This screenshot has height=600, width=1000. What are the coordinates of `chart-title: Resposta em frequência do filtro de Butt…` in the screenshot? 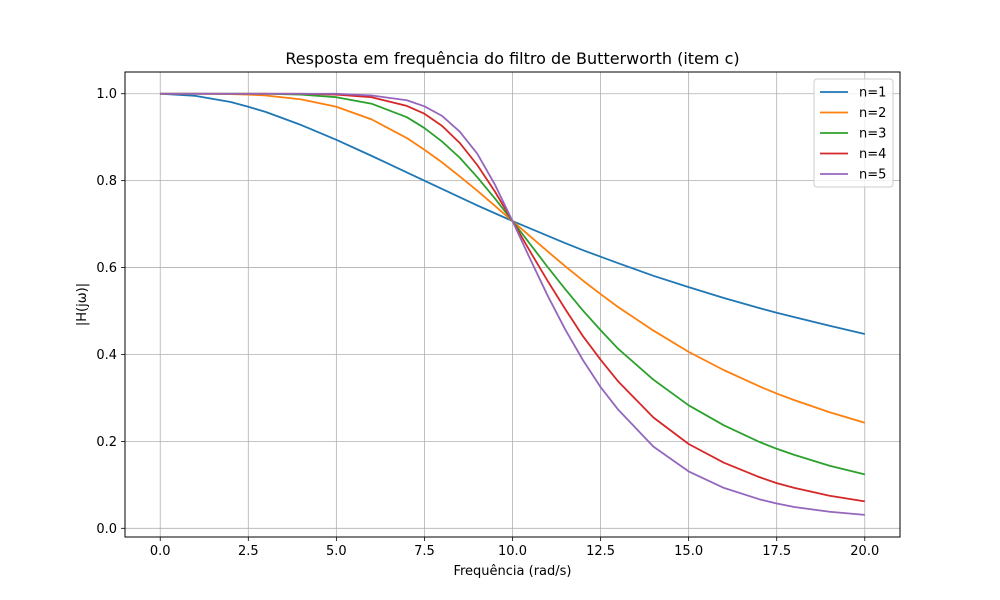 It's located at (512, 58).